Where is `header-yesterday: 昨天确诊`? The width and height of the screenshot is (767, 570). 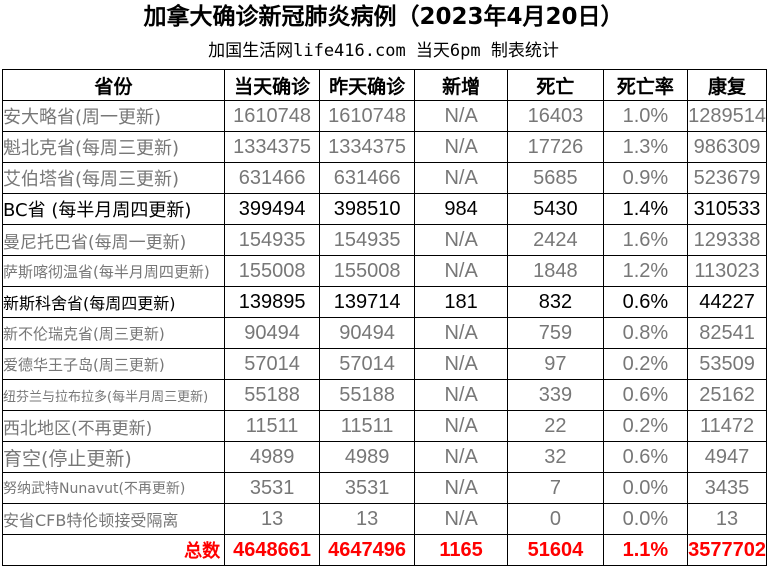
header-yesterday: 昨天确诊 is located at coordinates (367, 85).